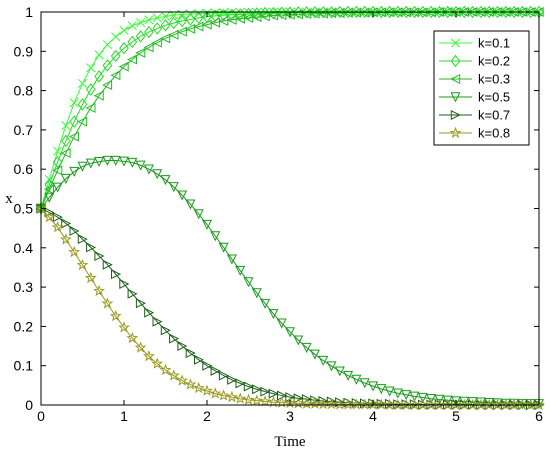  What do you see at coordinates (41, 416) in the screenshot?
I see `x-tick-label: 0` at bounding box center [41, 416].